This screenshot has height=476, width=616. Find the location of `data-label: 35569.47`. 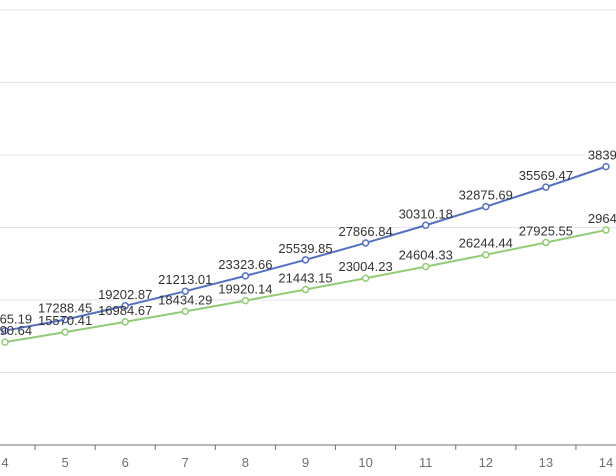

data-label: 35569.47 is located at coordinates (546, 175).